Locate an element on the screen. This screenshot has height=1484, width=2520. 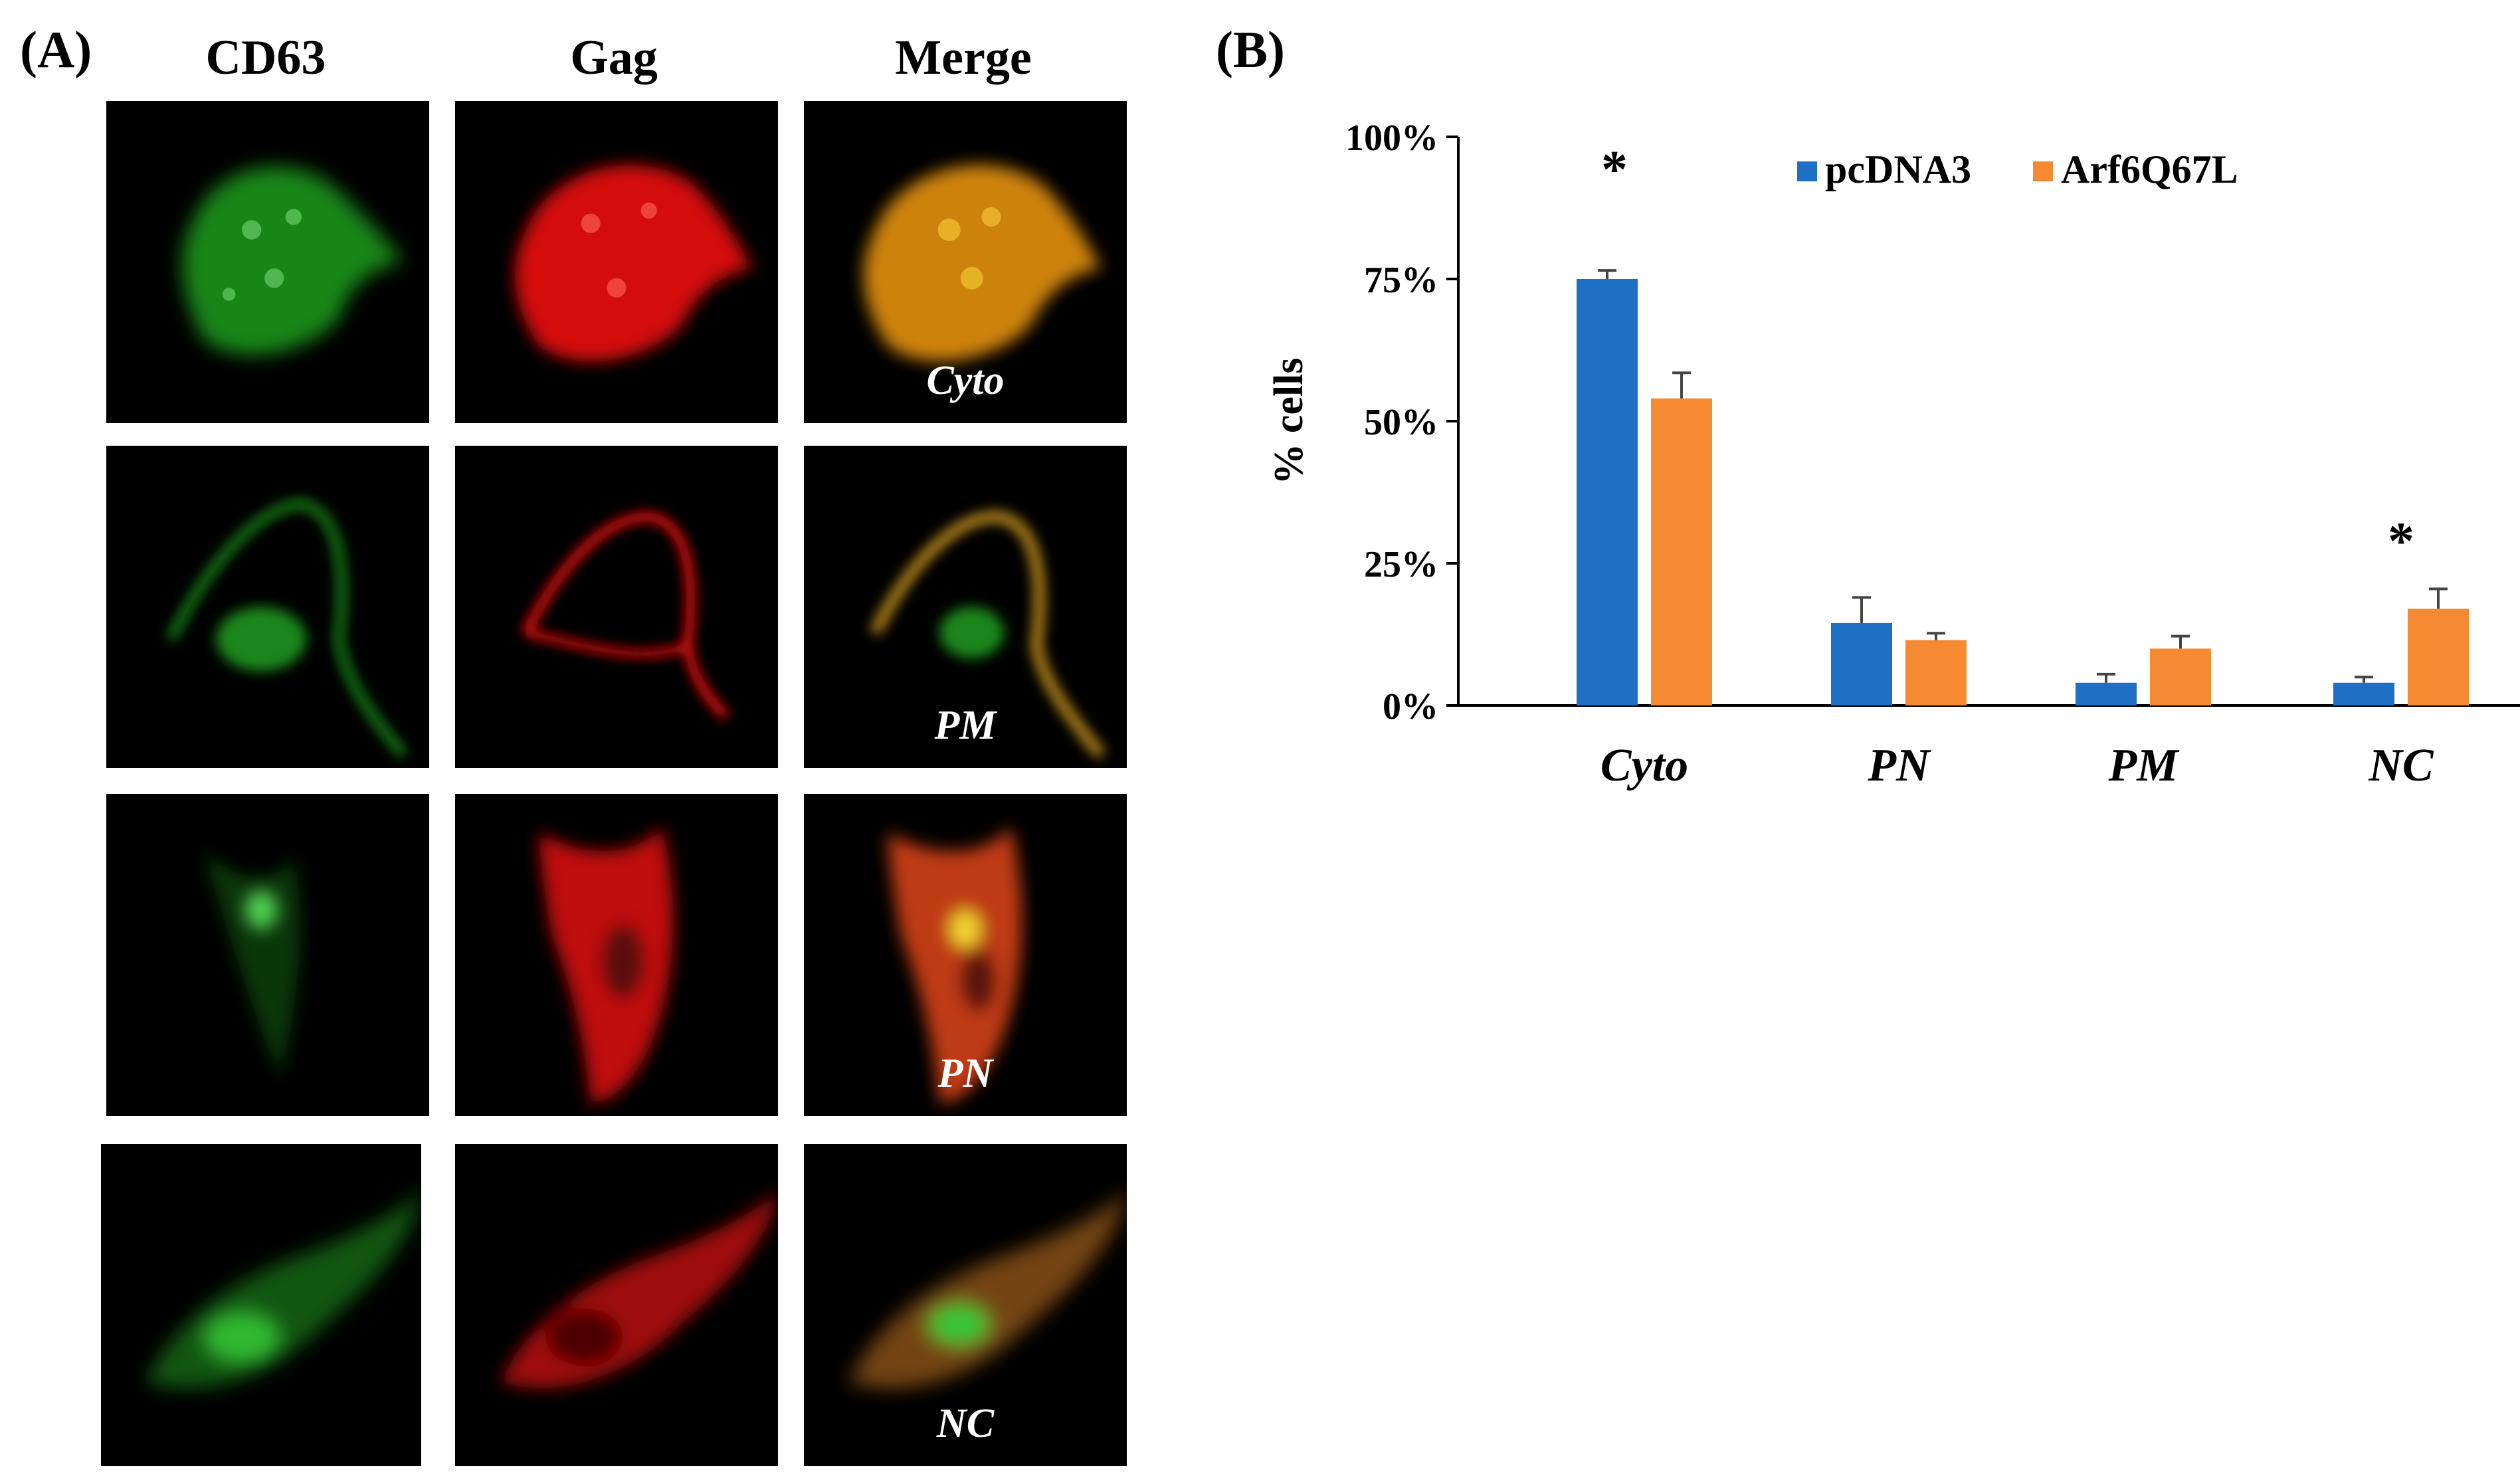
micrograph-gag-cyto is located at coordinates (616, 262).